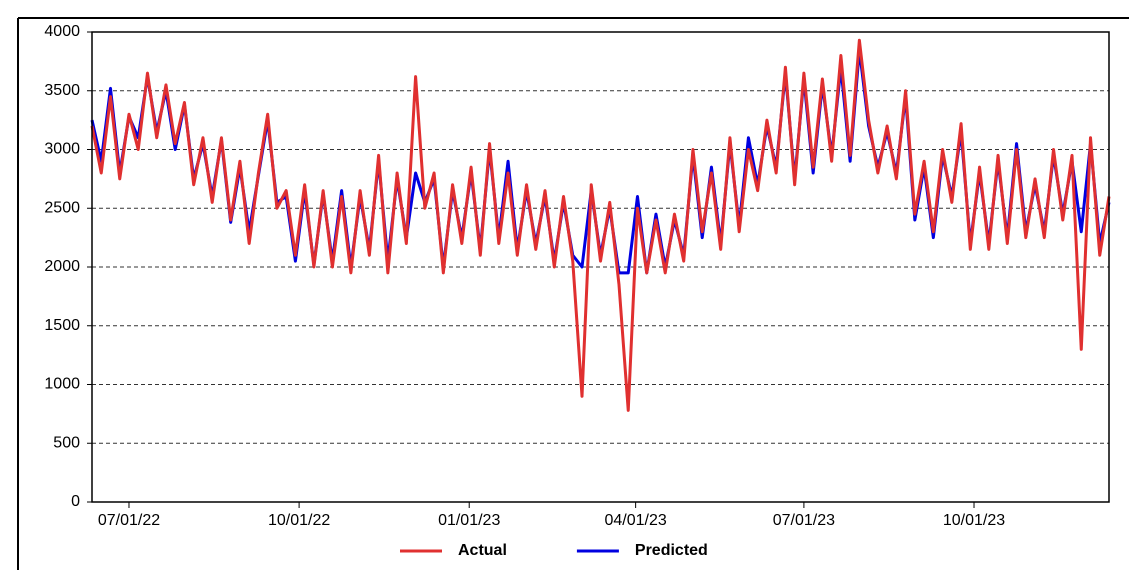  What do you see at coordinates (62, 384) in the screenshot?
I see `y-tick-label: 1000` at bounding box center [62, 384].